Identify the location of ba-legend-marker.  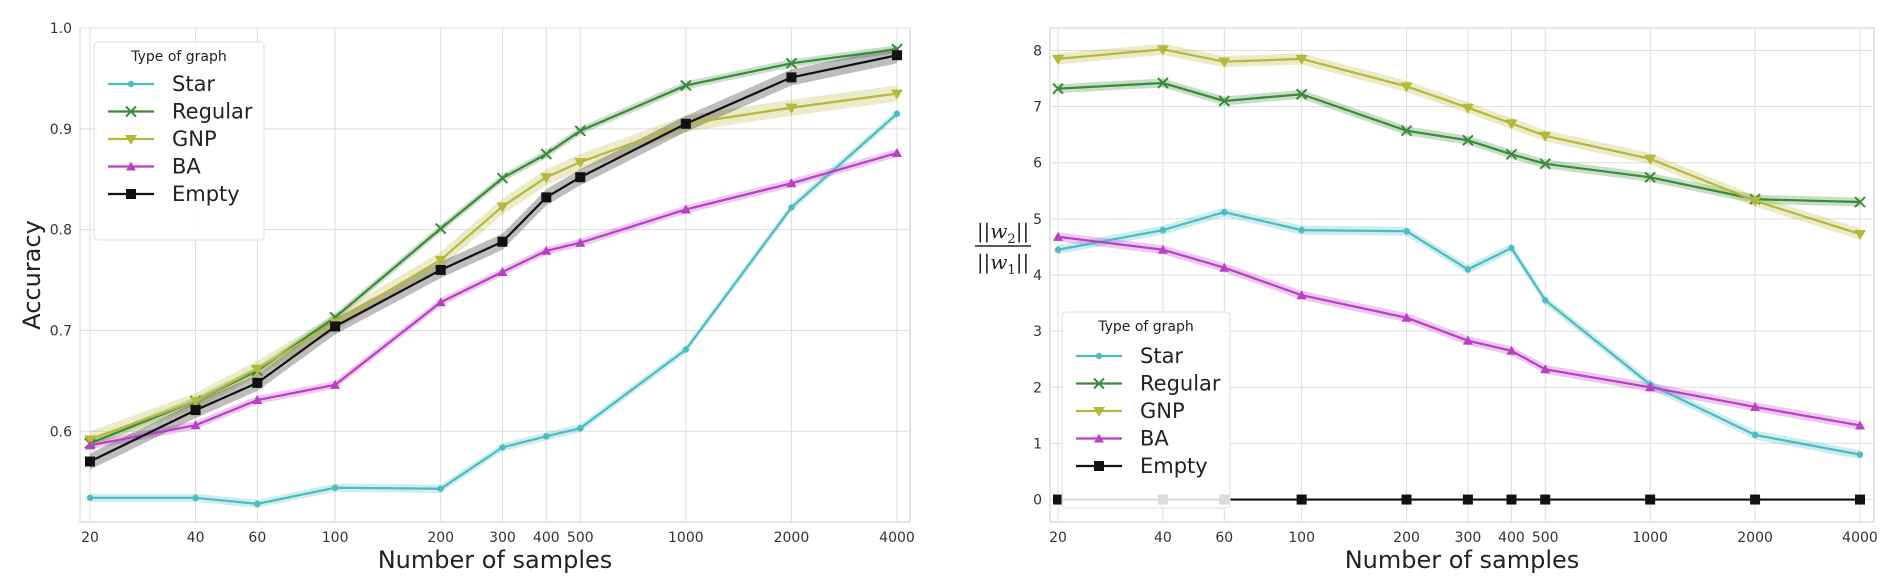
(1099, 438).